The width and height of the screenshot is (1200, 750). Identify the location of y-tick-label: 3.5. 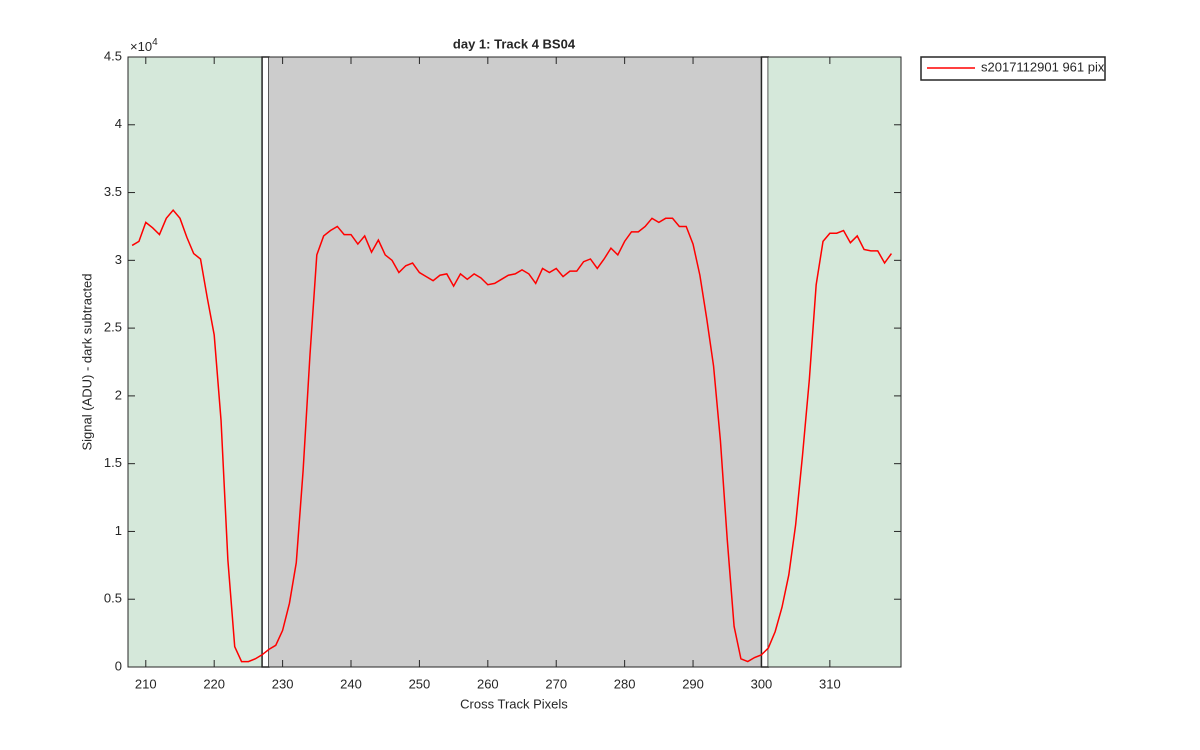
(113, 191).